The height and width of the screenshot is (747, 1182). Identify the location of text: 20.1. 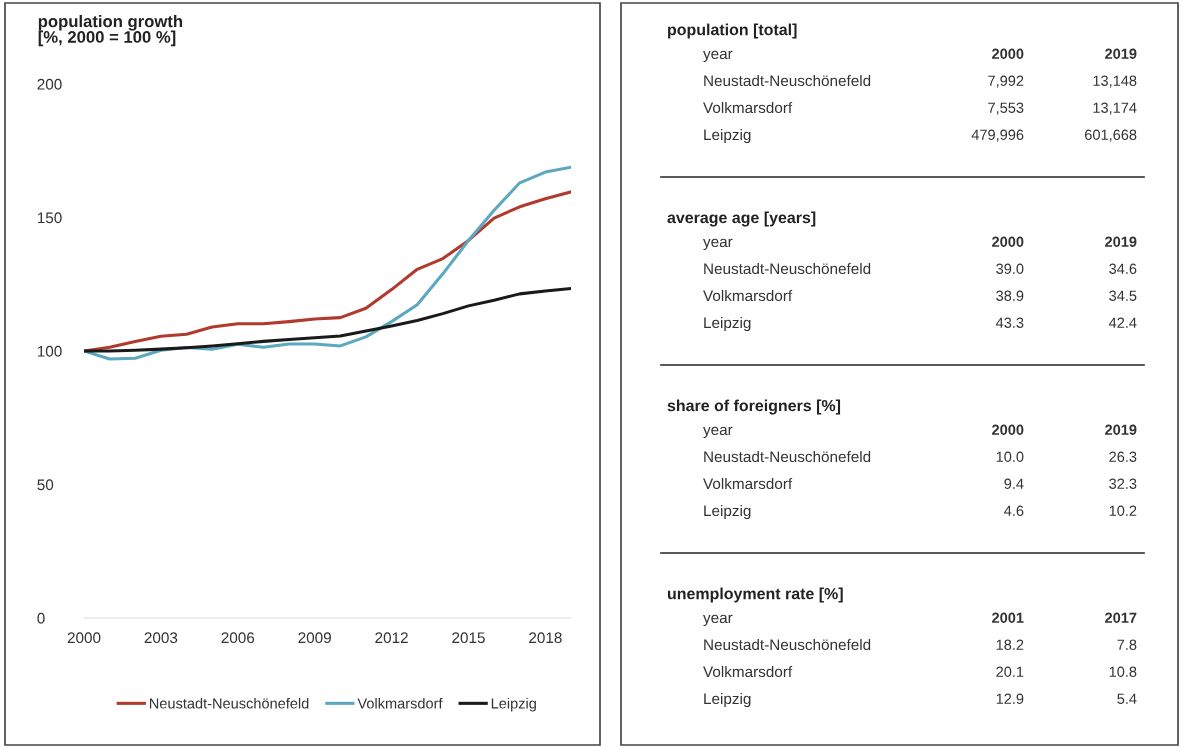
(1010, 671).